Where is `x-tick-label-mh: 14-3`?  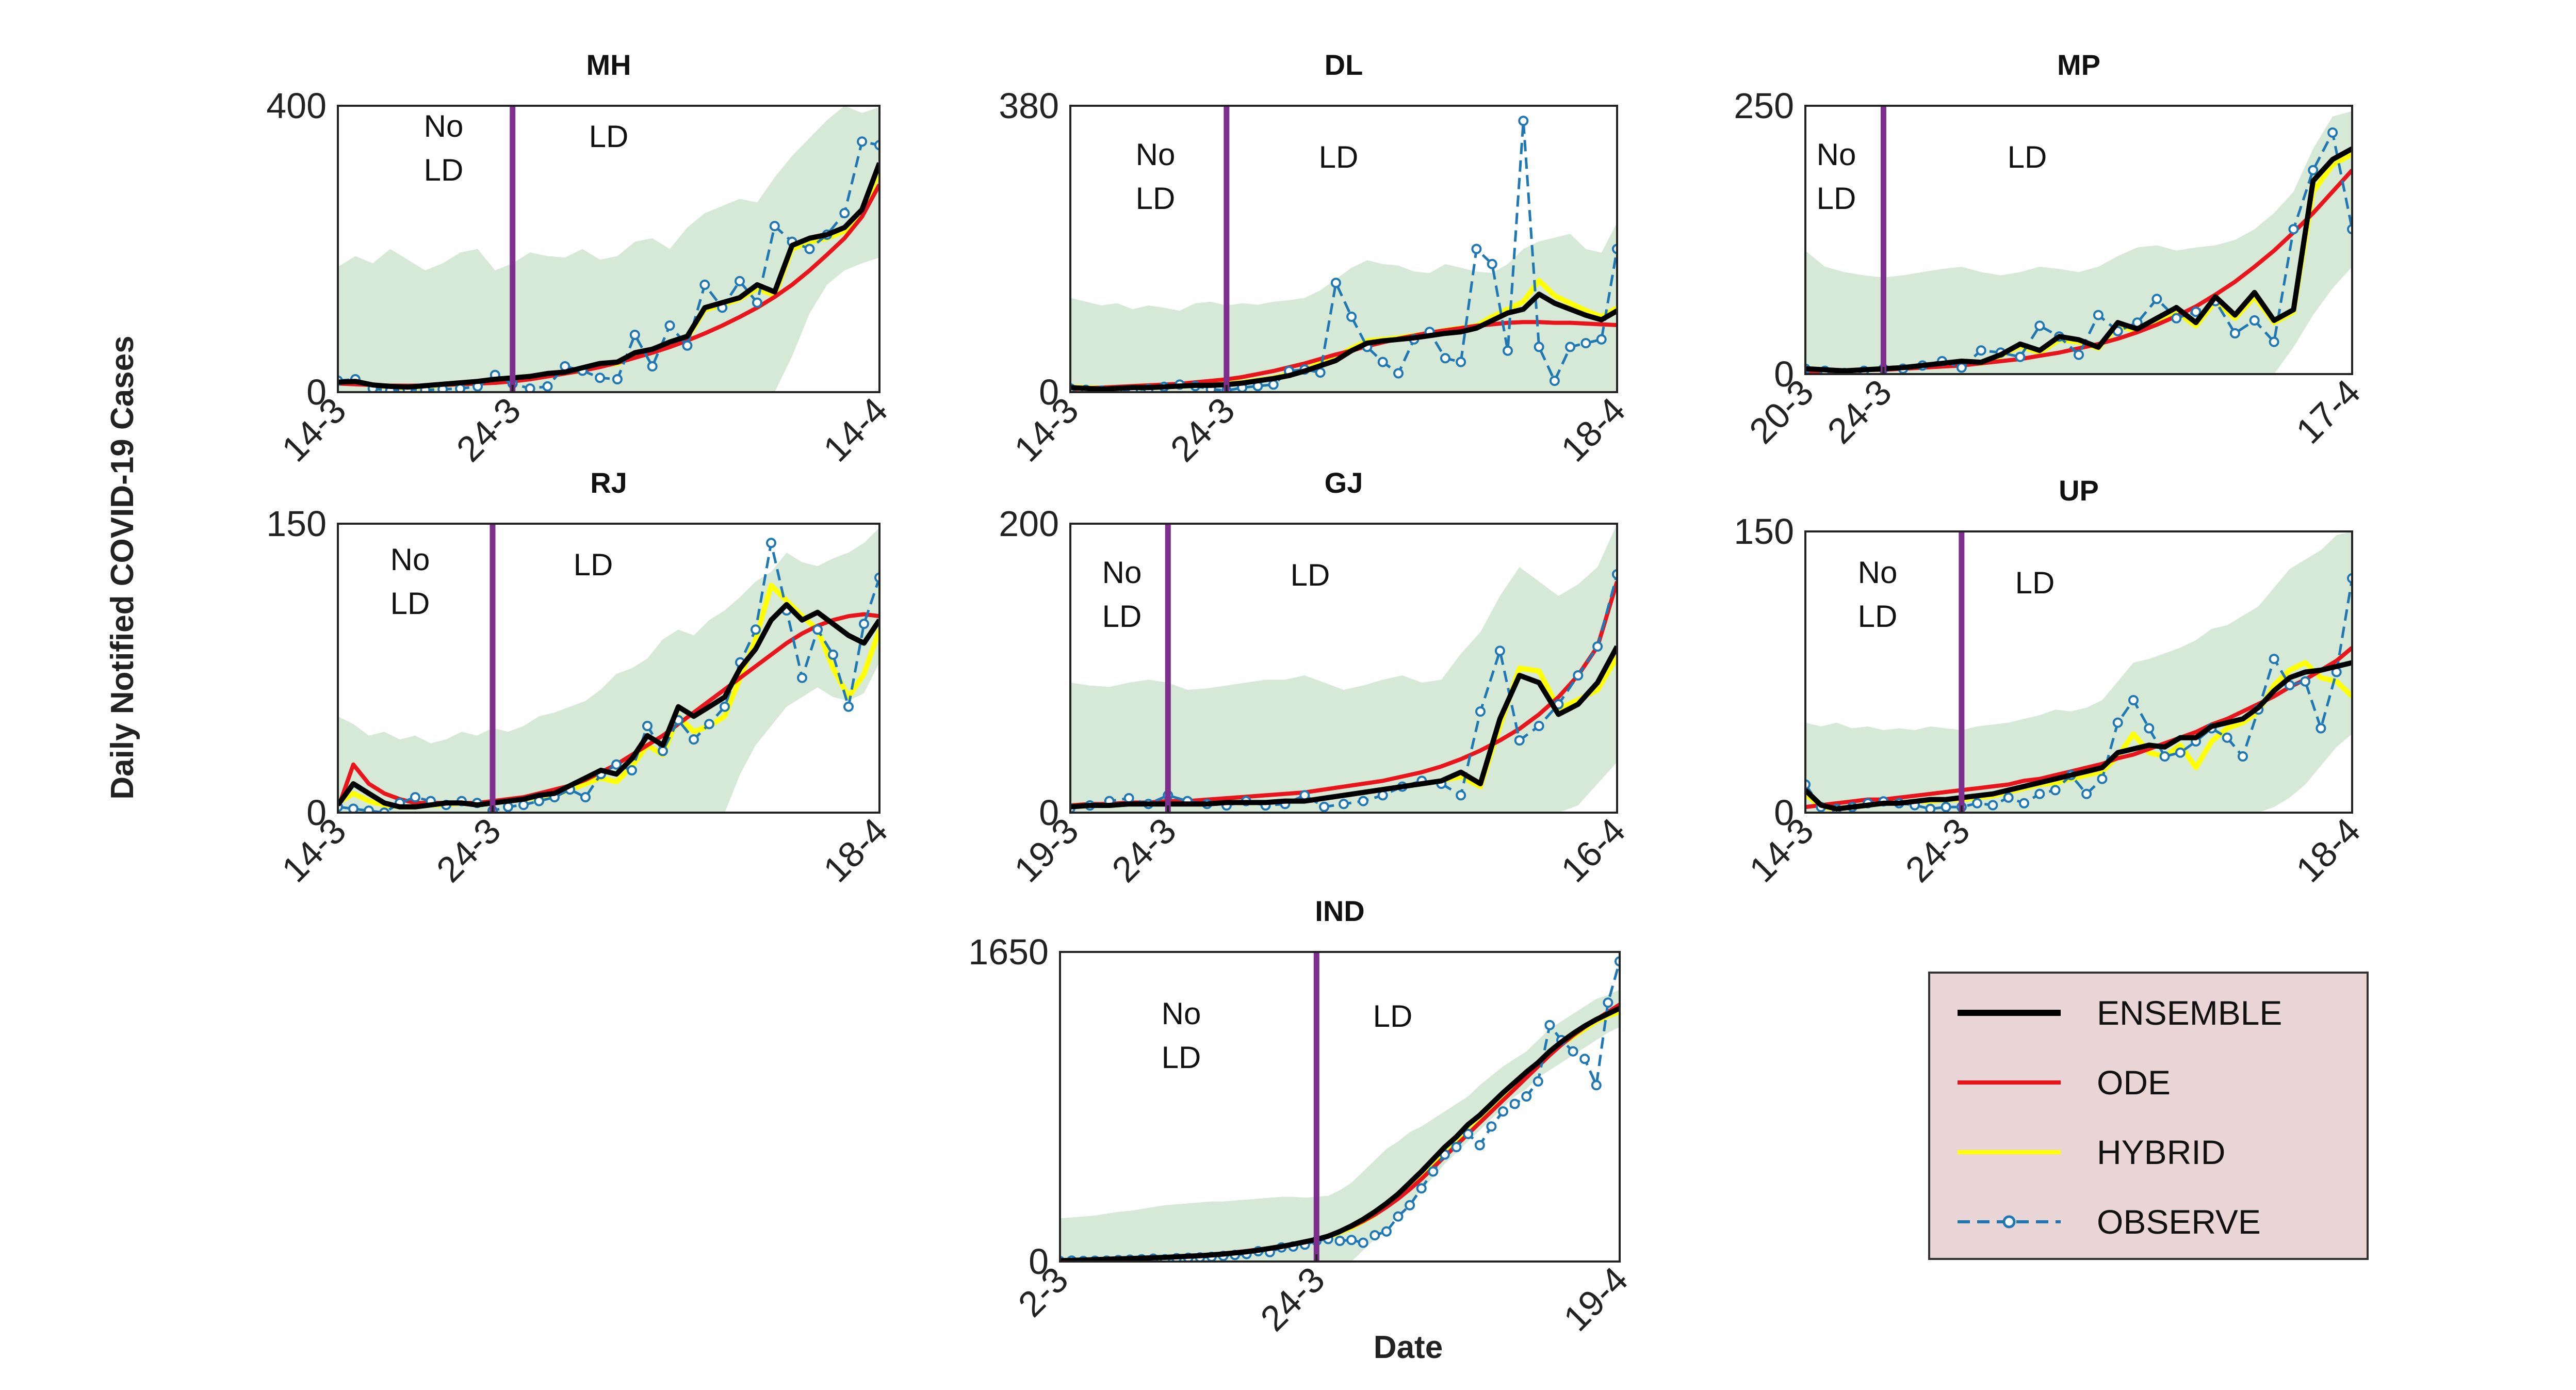 x-tick-label-mh: 14-3 is located at coordinates (314, 429).